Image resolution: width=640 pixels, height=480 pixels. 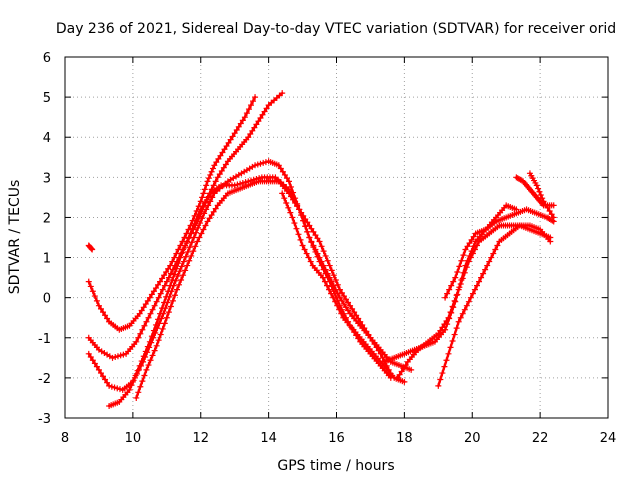 What do you see at coordinates (44, 379) in the screenshot?
I see `y-tick-label: -2` at bounding box center [44, 379].